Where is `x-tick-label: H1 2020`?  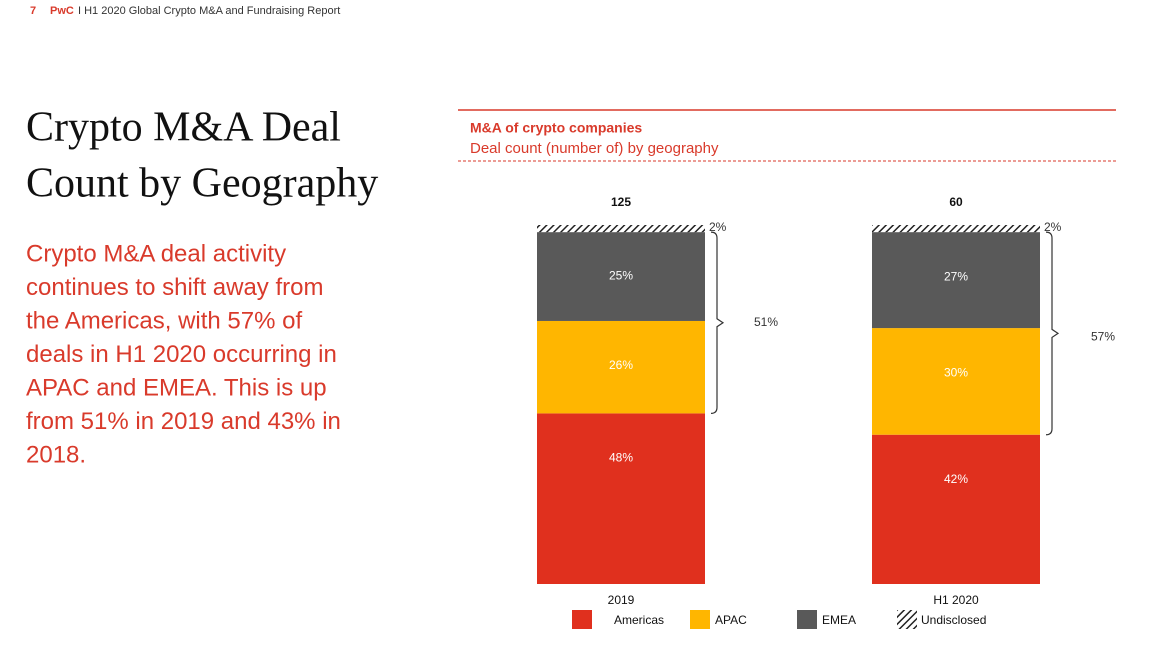 x-tick-label: H1 2020 is located at coordinates (956, 600).